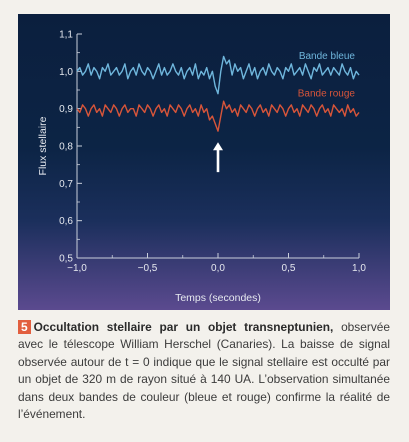  I want to click on y-tick-label: 0,7, so click(66, 184).